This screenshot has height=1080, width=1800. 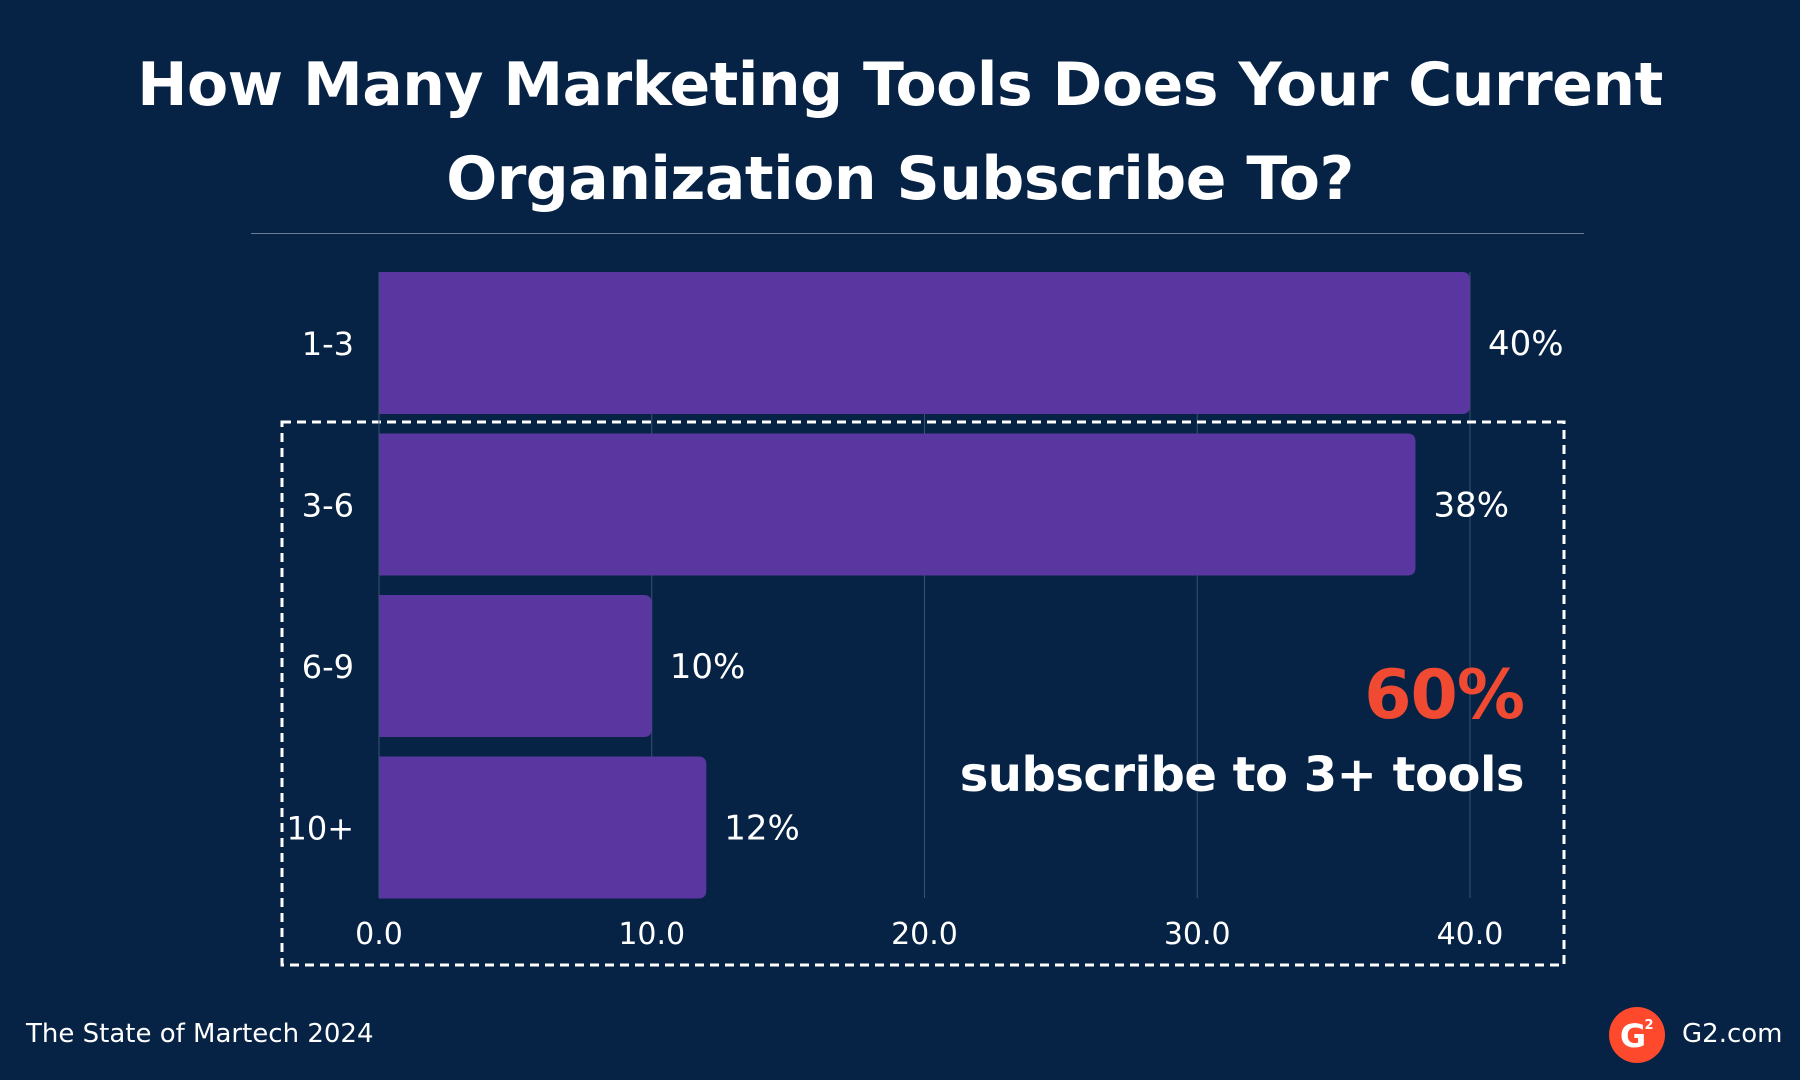 I want to click on callout-percentage: 60%, so click(x=1444, y=695).